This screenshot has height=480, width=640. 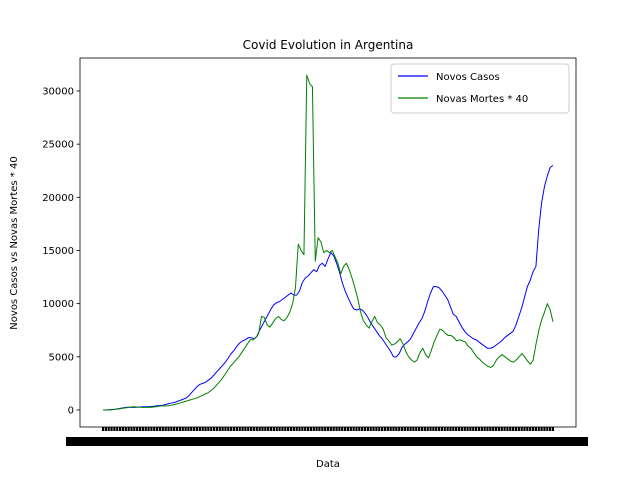 I want to click on y-tick-label: 15000, so click(x=58, y=251).